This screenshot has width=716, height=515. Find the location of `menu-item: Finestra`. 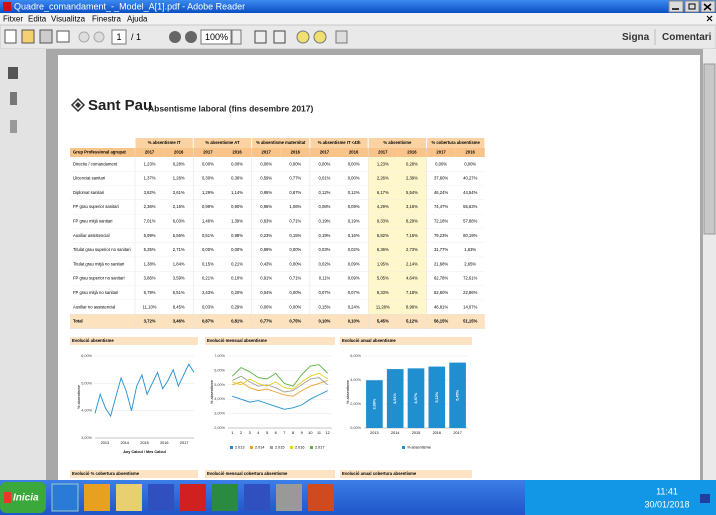

menu-item: Finestra is located at coordinates (106, 19).